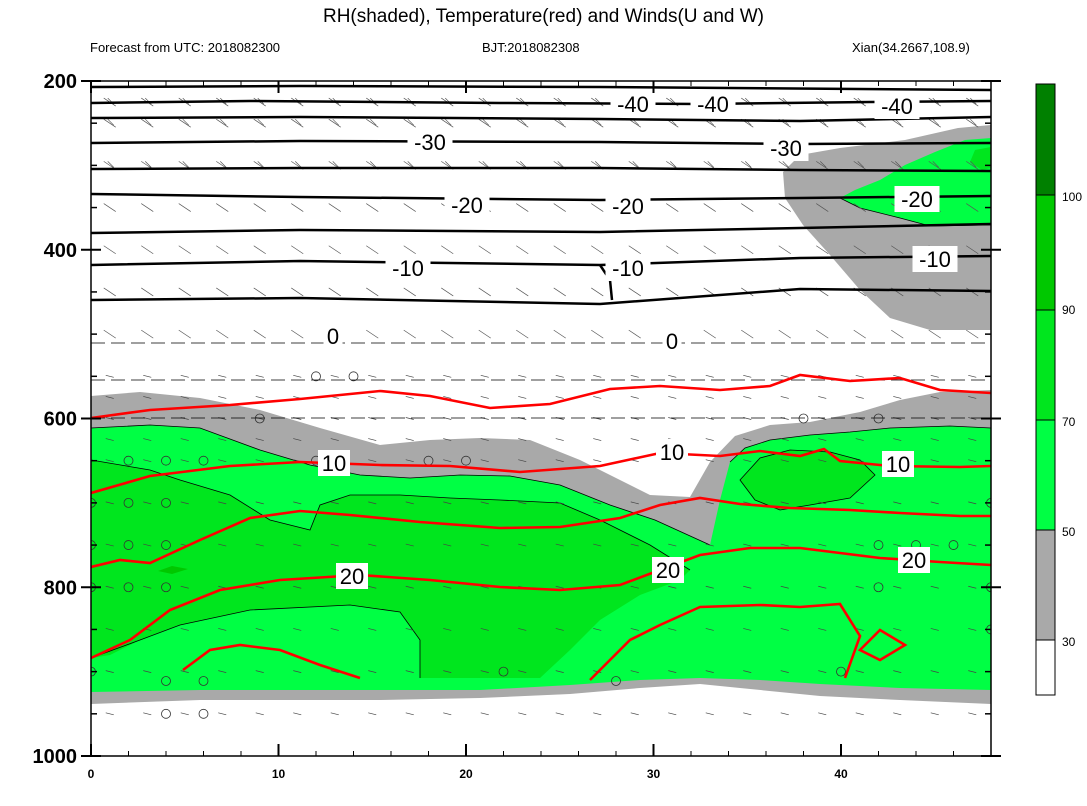 Image resolution: width=1087 pixels, height=806 pixels. I want to click on colorbar-label: 100, so click(1072, 197).